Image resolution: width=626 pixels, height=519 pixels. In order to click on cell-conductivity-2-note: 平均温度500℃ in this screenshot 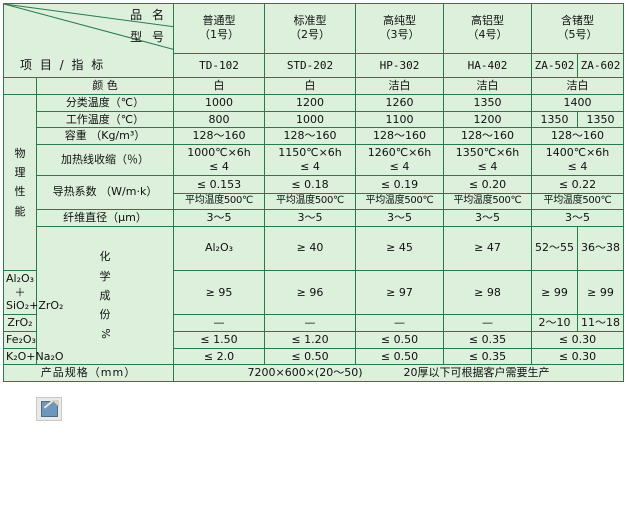, I will do `click(310, 201)`.